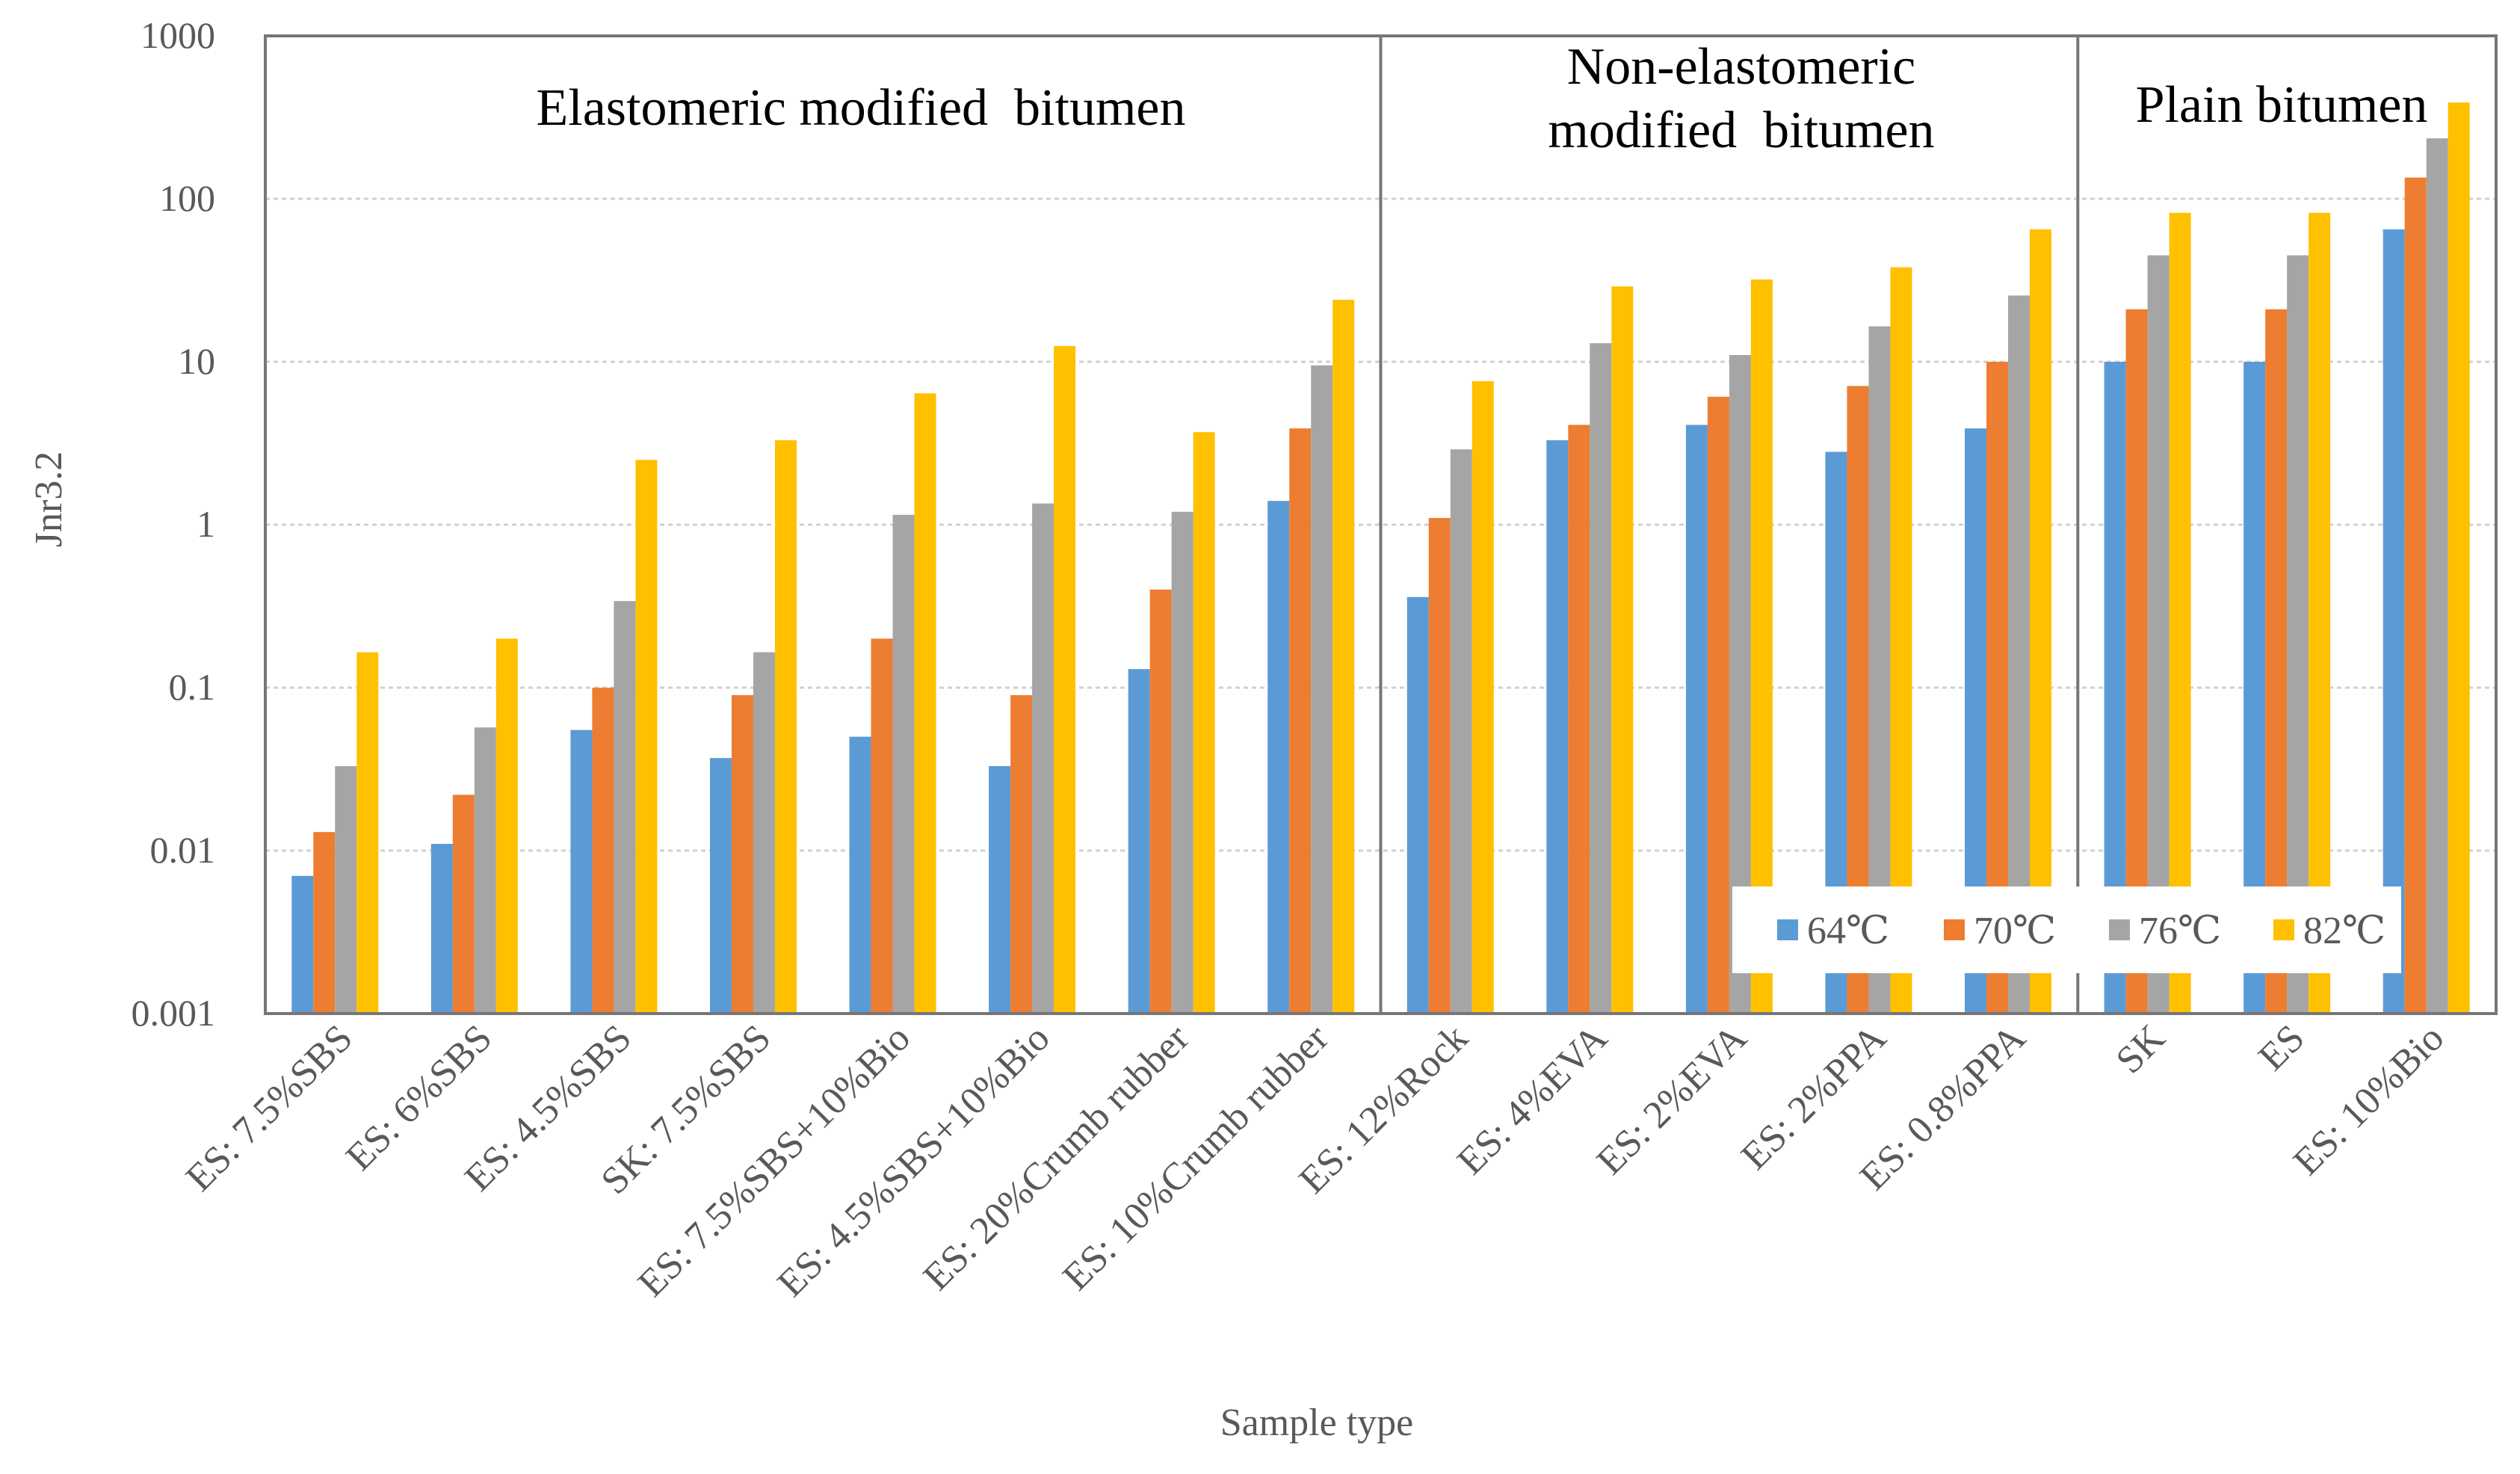 The image size is (2520, 1474). I want to click on y-tick-labels: 0.001 0.01 0.1 1 10 100 1000, so click(174, 524).